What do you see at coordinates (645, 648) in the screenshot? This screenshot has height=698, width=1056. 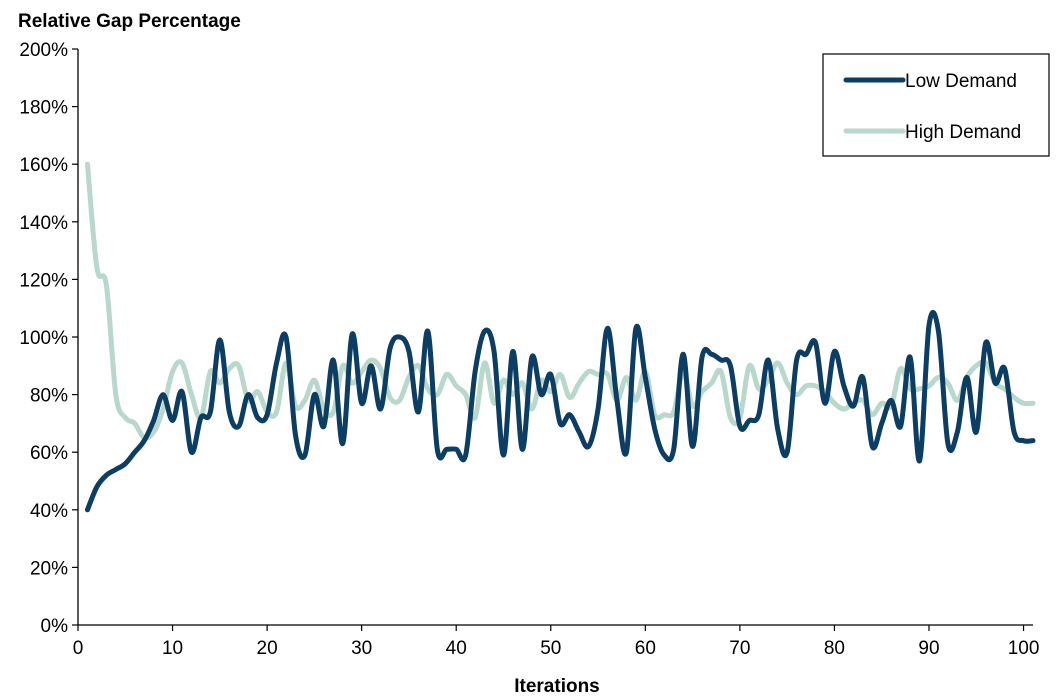 I see `x-tick-label: 60` at bounding box center [645, 648].